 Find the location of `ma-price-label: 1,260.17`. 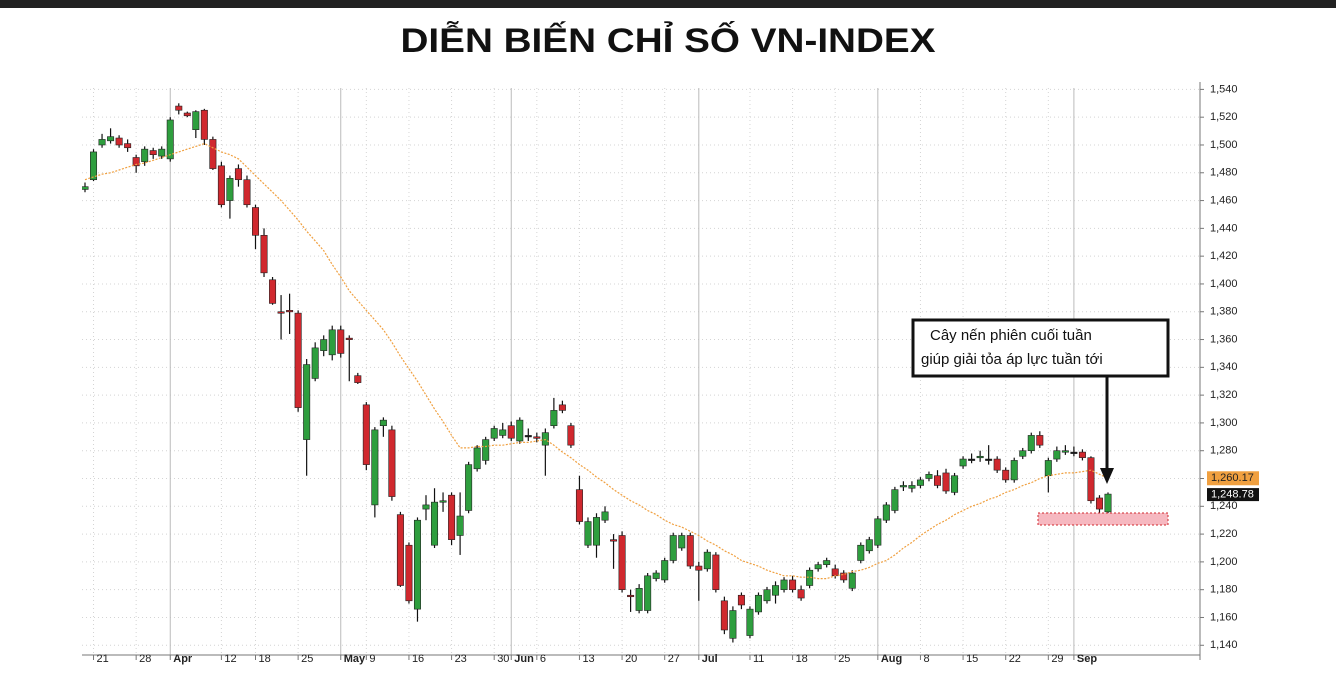

ma-price-label: 1,260.17 is located at coordinates (1232, 478).